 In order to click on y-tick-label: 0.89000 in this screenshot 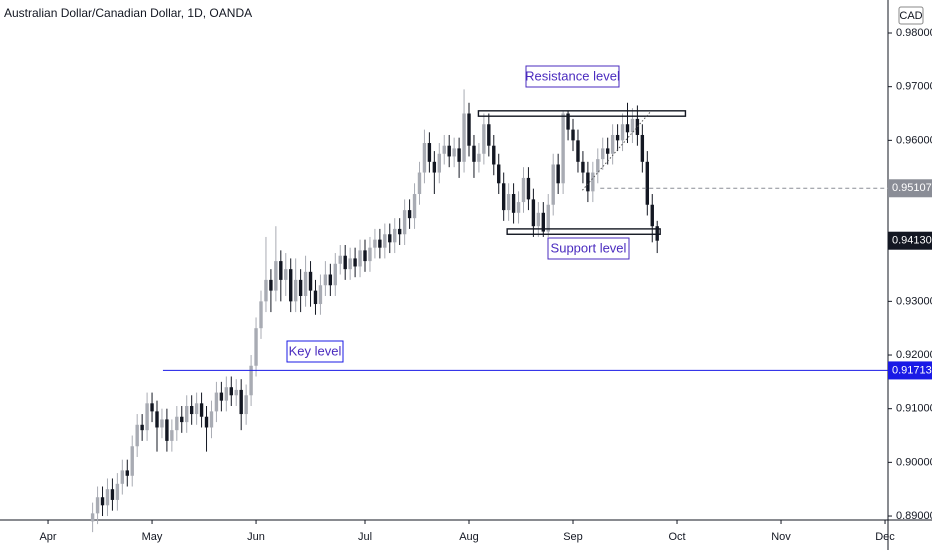, I will do `click(914, 516)`.